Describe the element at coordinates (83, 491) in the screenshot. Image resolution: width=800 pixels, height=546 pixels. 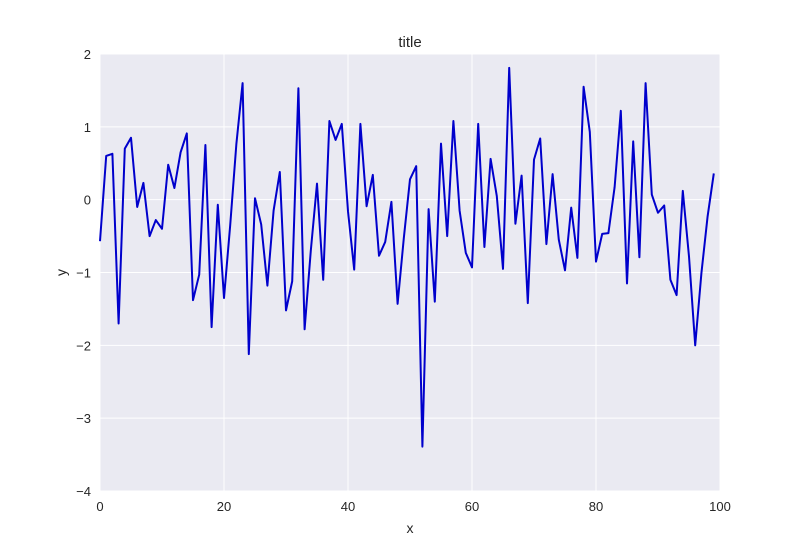
I see `y-tick-label: −4` at that location.